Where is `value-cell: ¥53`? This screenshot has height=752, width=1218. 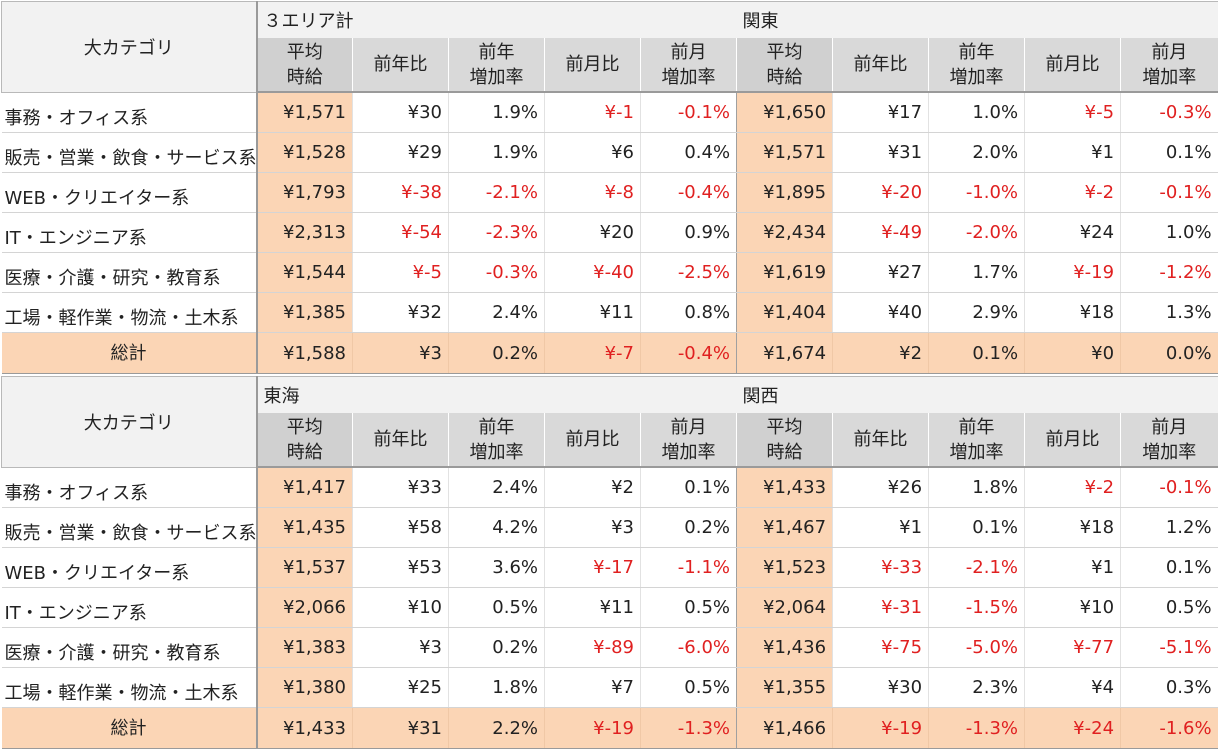 value-cell: ¥53 is located at coordinates (400, 567).